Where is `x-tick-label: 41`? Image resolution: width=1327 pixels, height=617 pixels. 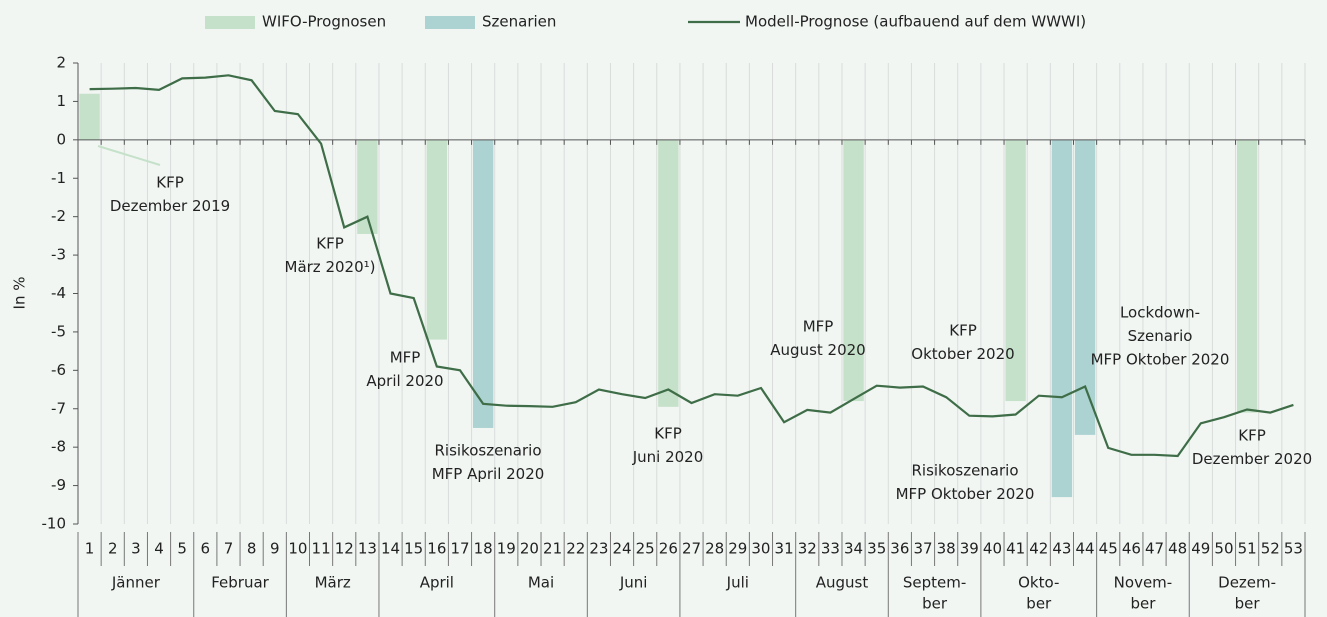
x-tick-label: 41 is located at coordinates (1015, 549).